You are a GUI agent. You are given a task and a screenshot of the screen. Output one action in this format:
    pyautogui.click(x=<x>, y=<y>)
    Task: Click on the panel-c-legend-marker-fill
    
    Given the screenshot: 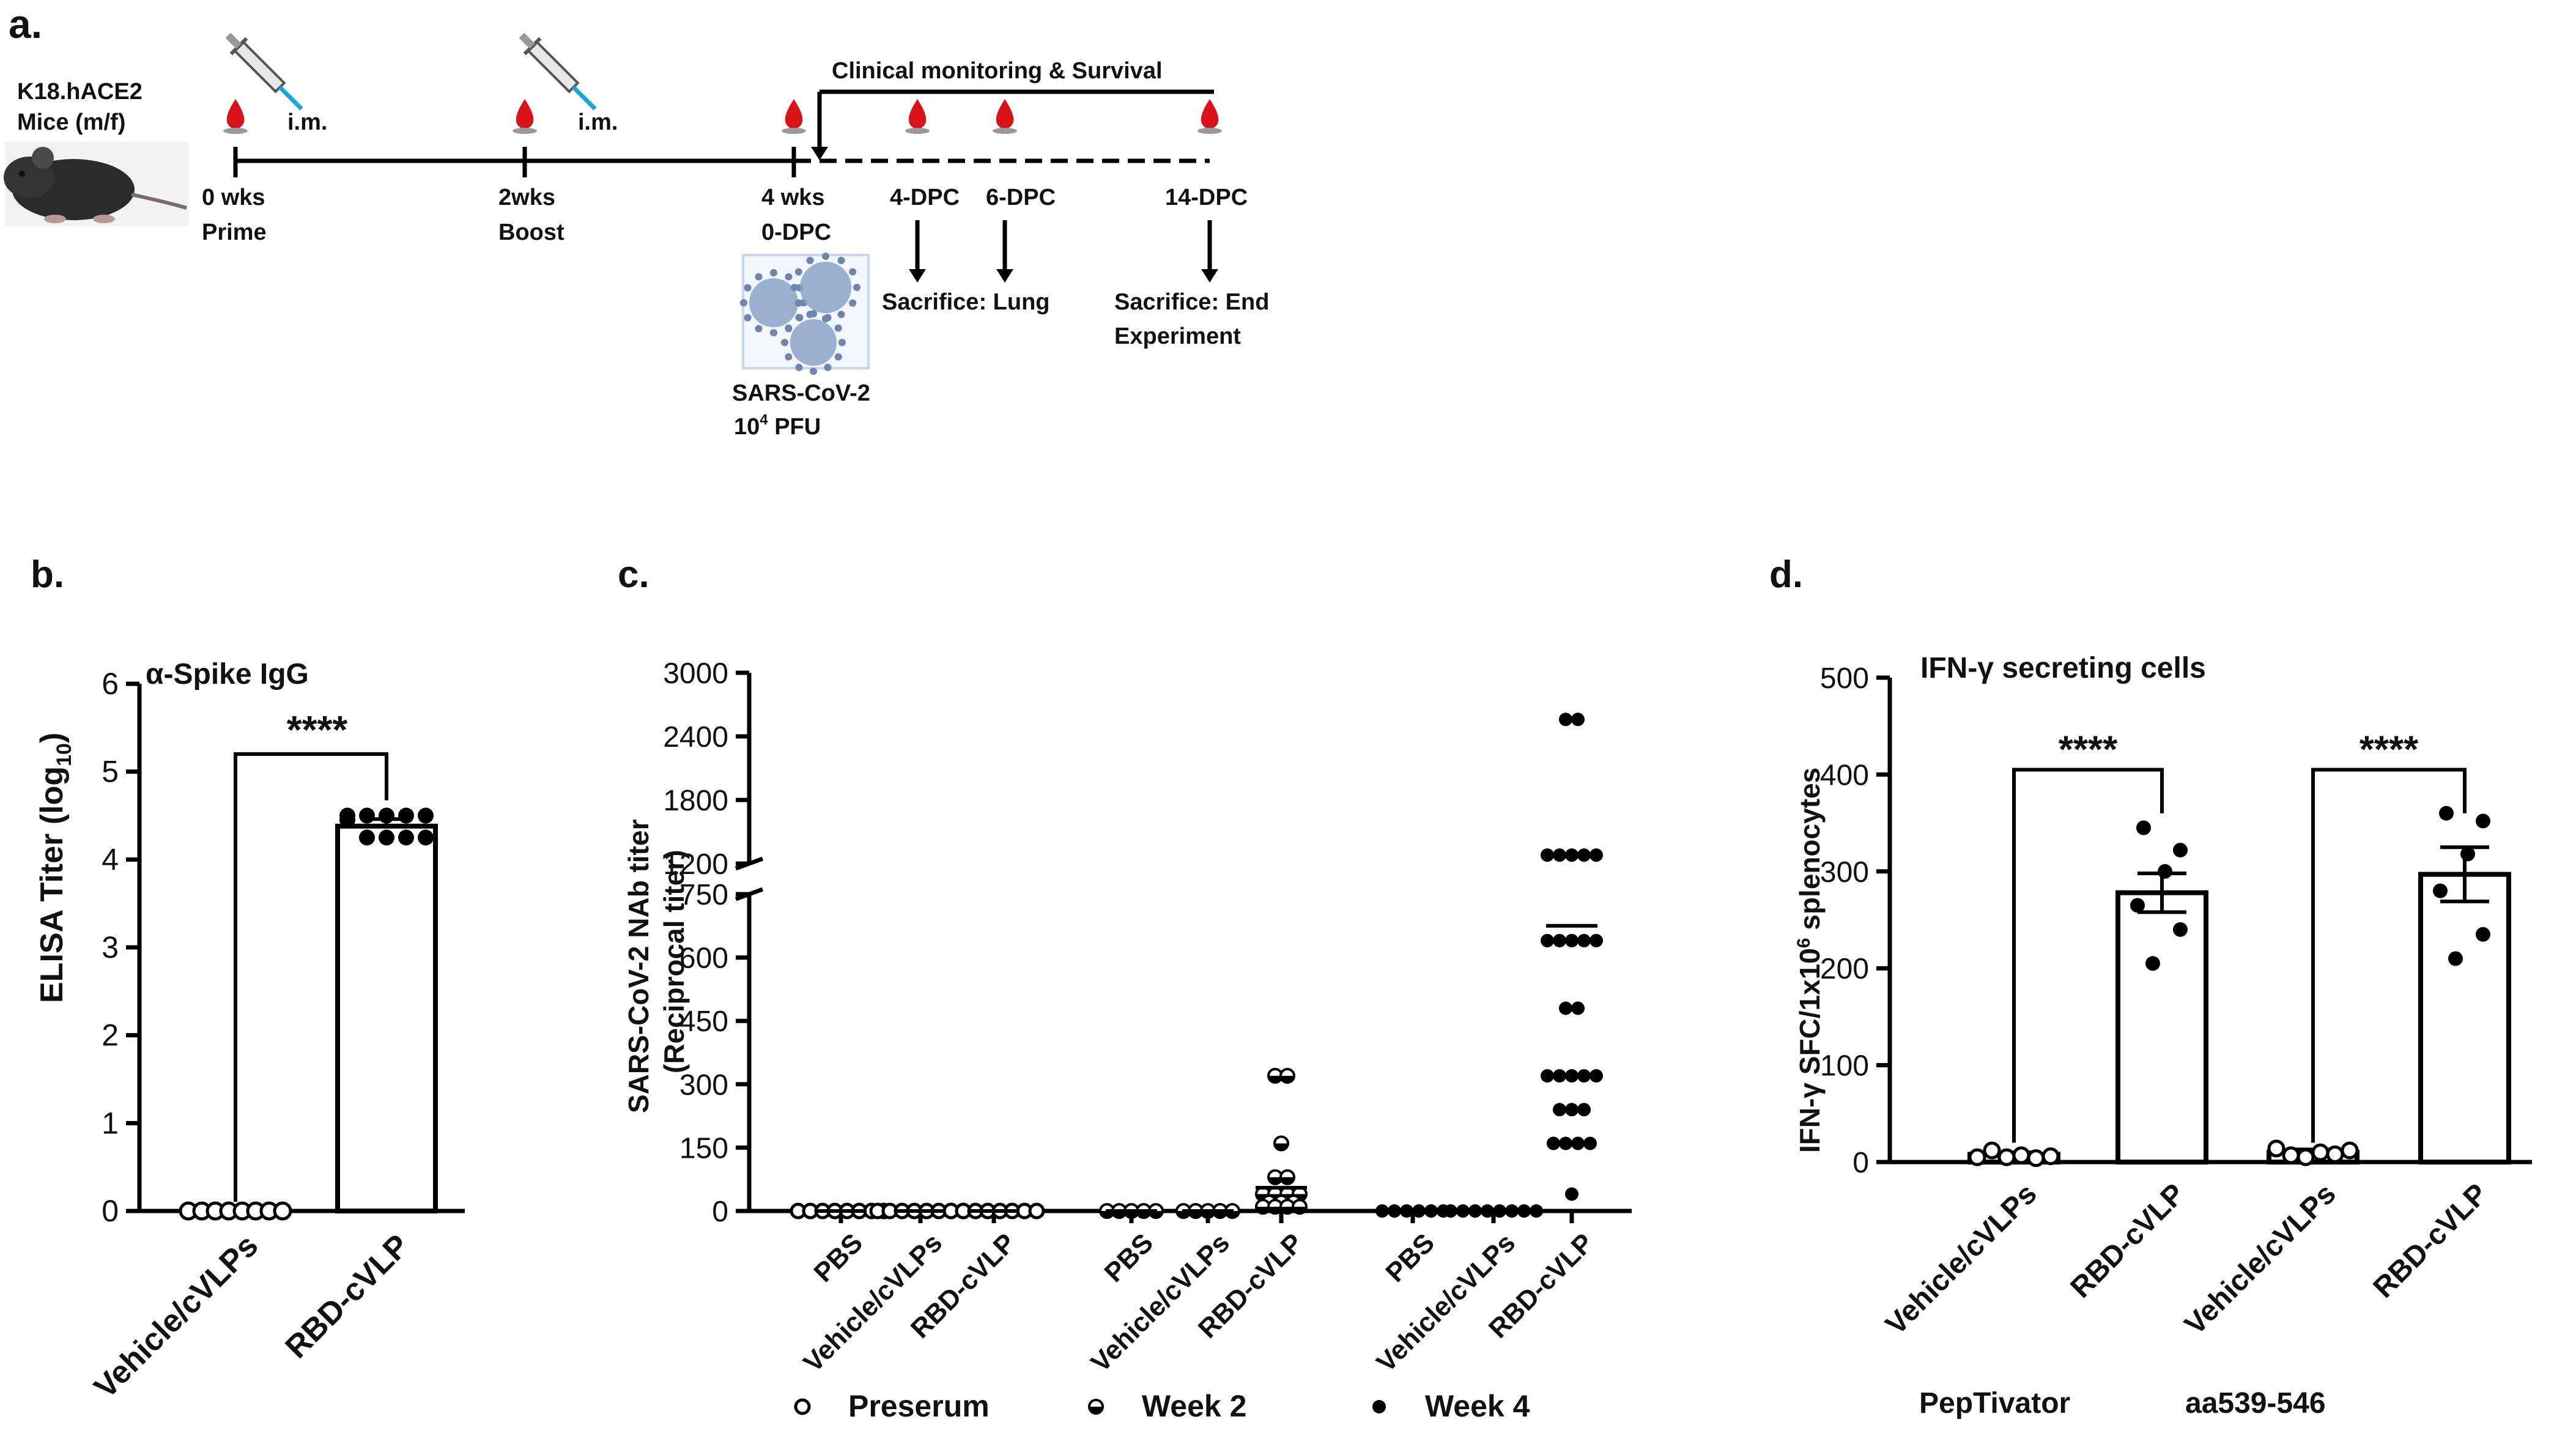 What is the action you would take?
    pyautogui.click(x=1096, y=1410)
    